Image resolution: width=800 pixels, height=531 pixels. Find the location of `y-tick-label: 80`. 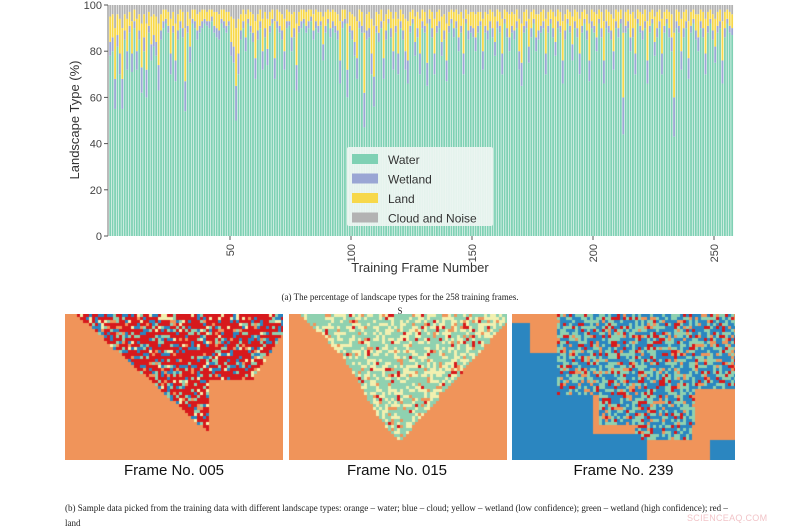

y-tick-label: 80 is located at coordinates (96, 52).